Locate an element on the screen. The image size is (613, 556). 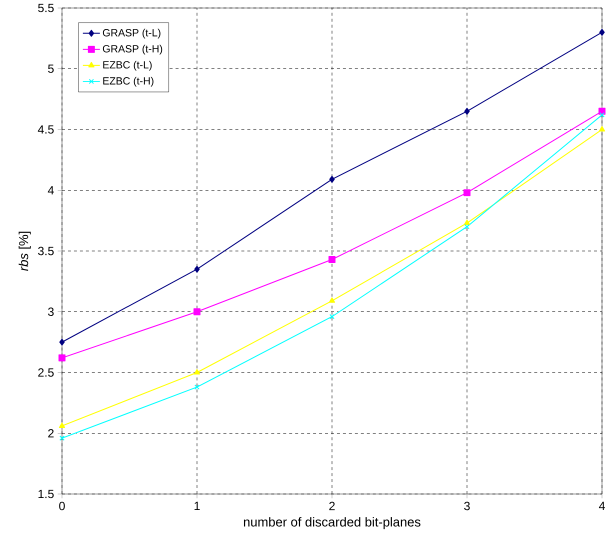
x-tick-label: 2 is located at coordinates (332, 506).